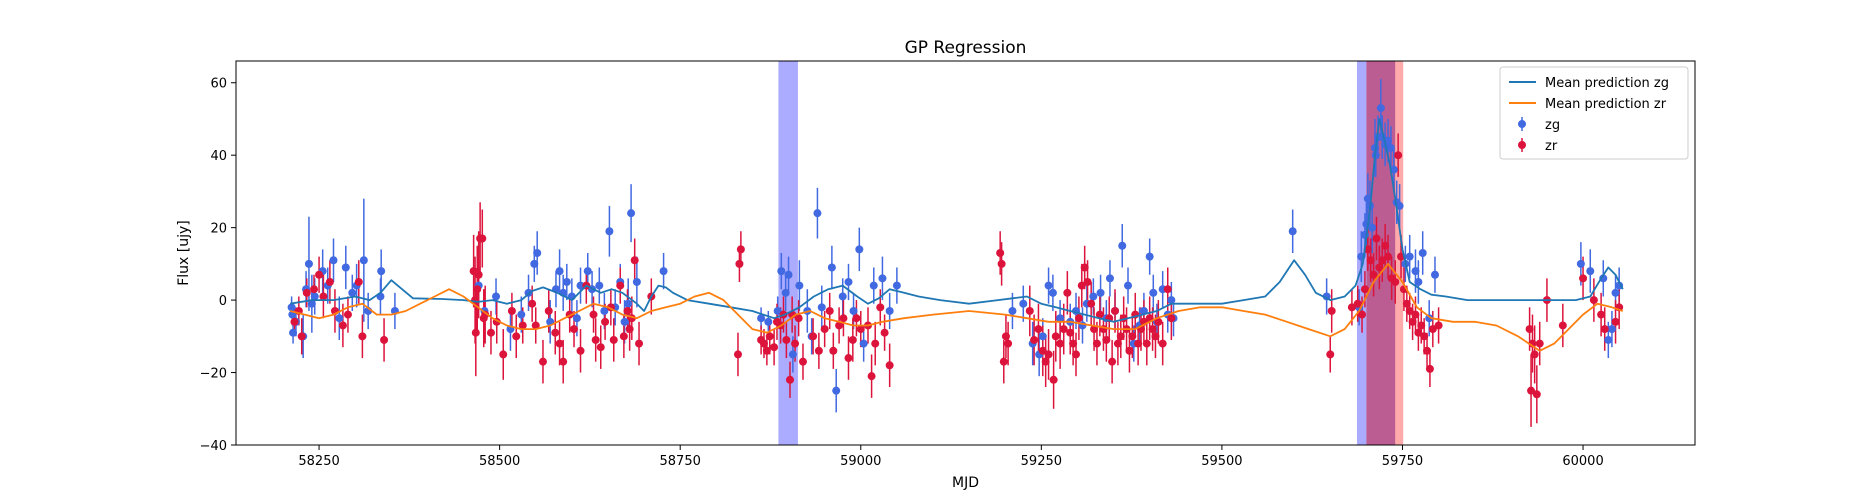 Image resolution: width=1875 pixels, height=500 pixels. I want to click on x-tick-label: 58250, so click(318, 461).